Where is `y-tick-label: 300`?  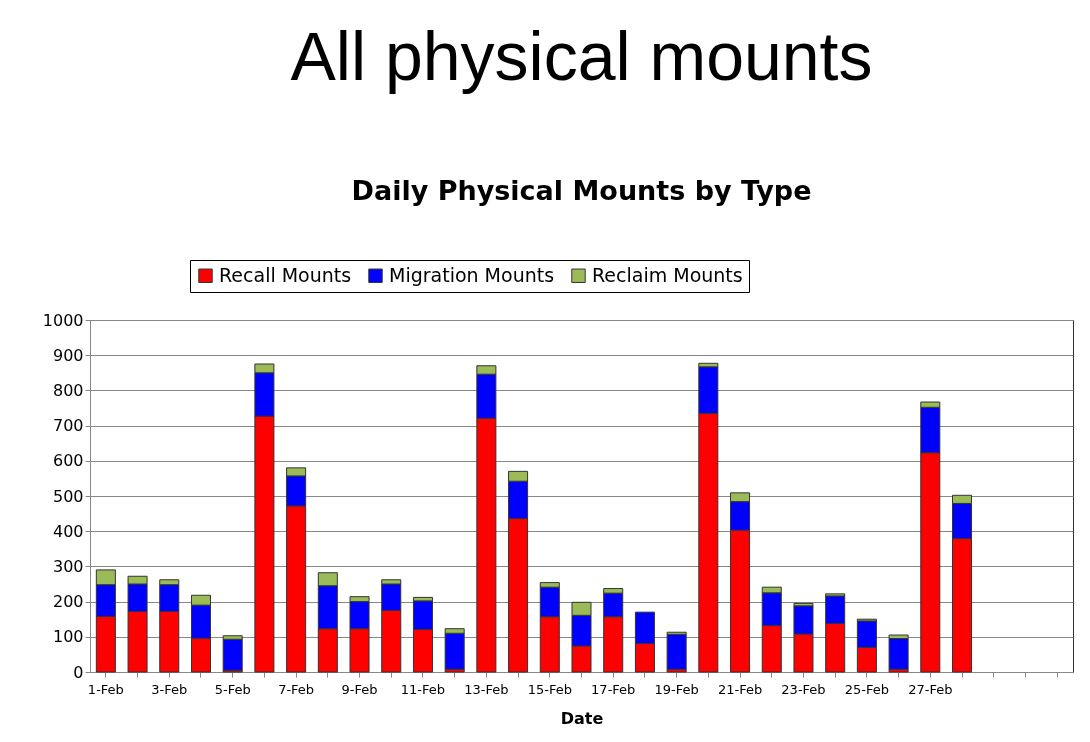
y-tick-label: 300 is located at coordinates (68, 566).